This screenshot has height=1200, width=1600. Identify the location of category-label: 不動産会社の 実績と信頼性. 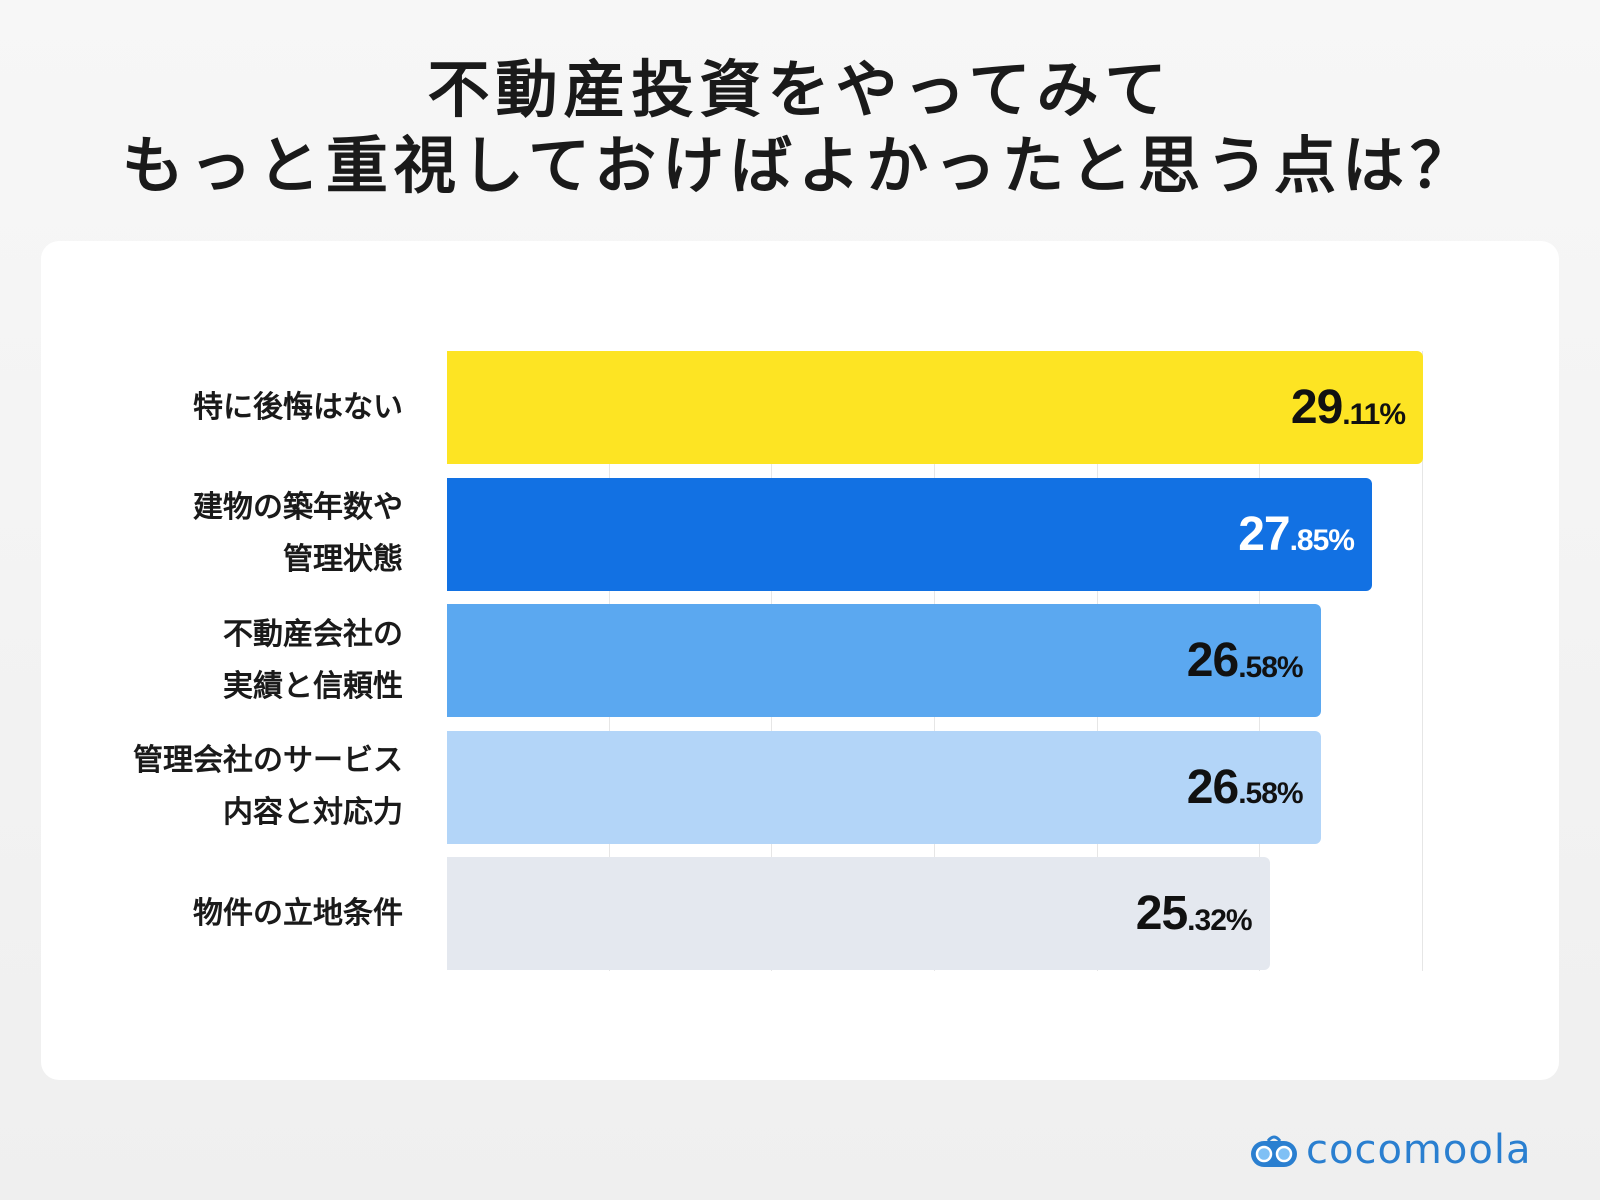
(213, 660).